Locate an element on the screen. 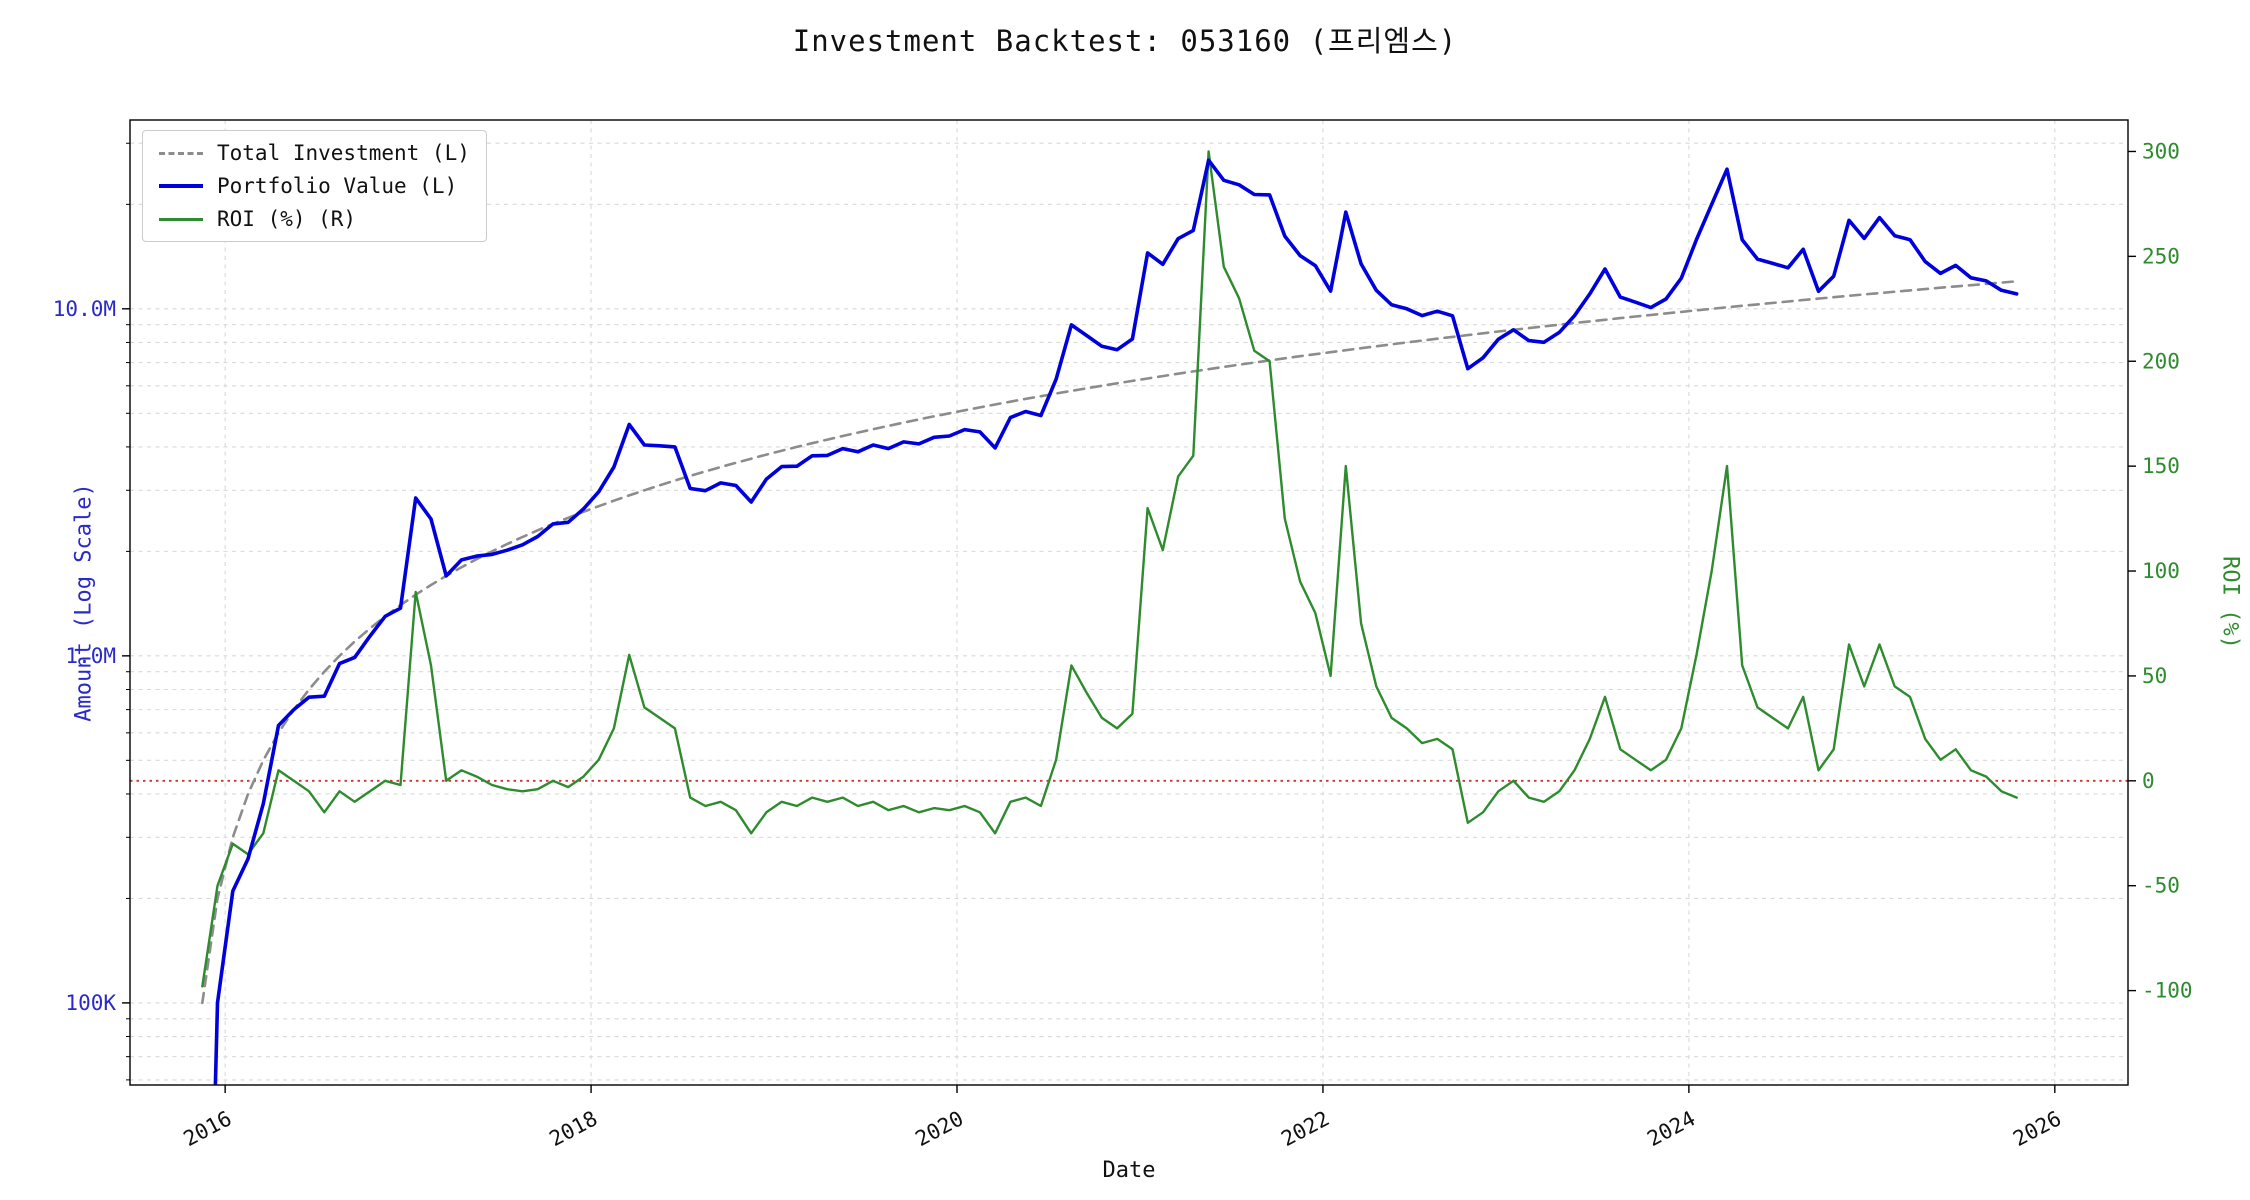 The image size is (2250, 1200). svg-text: 100K is located at coordinates (90, 1003).